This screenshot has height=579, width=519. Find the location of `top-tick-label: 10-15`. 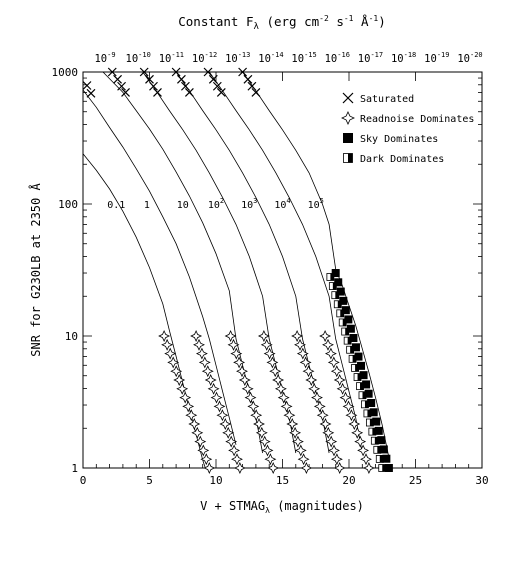

top-tick-label: 10-15 is located at coordinates (303, 58).